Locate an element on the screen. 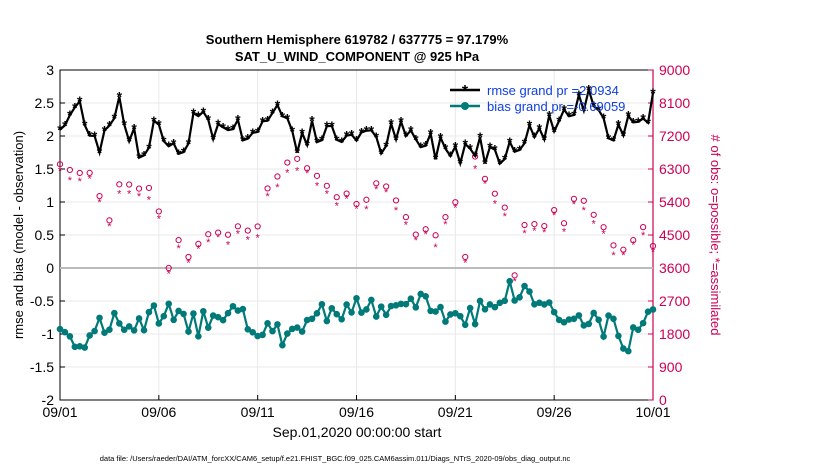 The image size is (830, 470). x-axis-label: Sep.01,2020 00:00:00 start is located at coordinates (357, 432).